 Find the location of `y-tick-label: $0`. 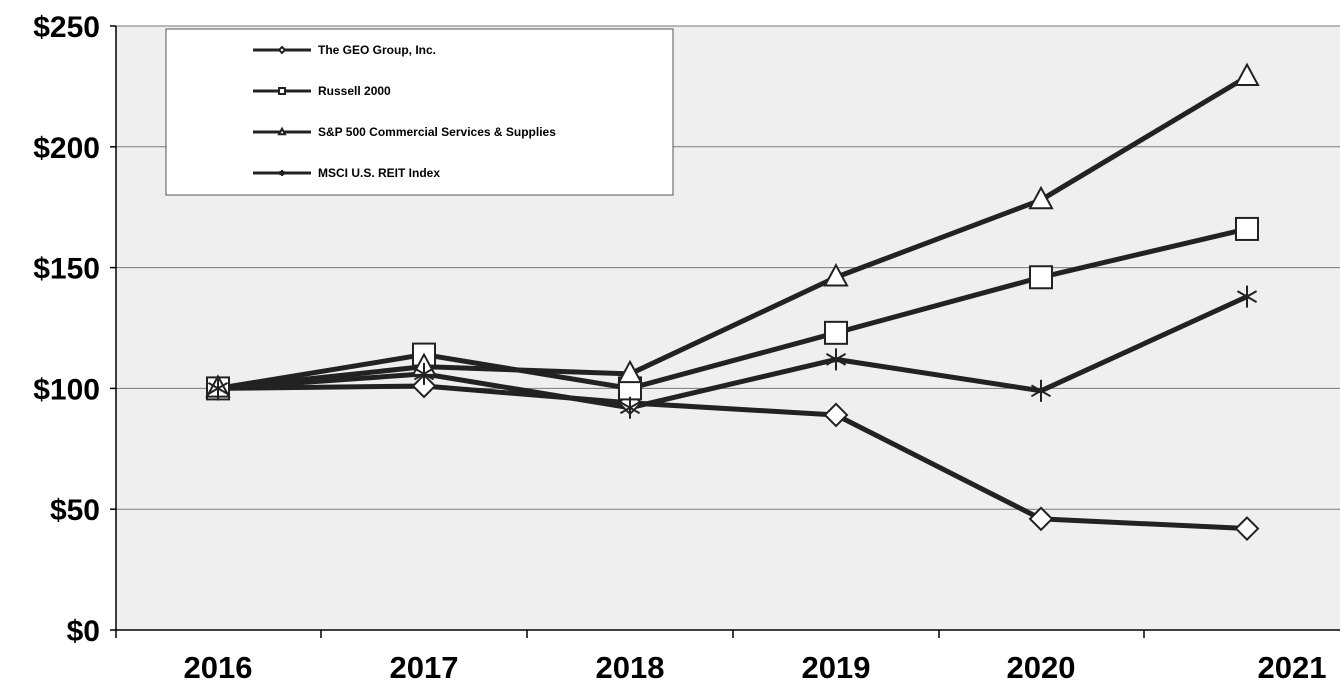

y-tick-label: $0 is located at coordinates (83, 631).